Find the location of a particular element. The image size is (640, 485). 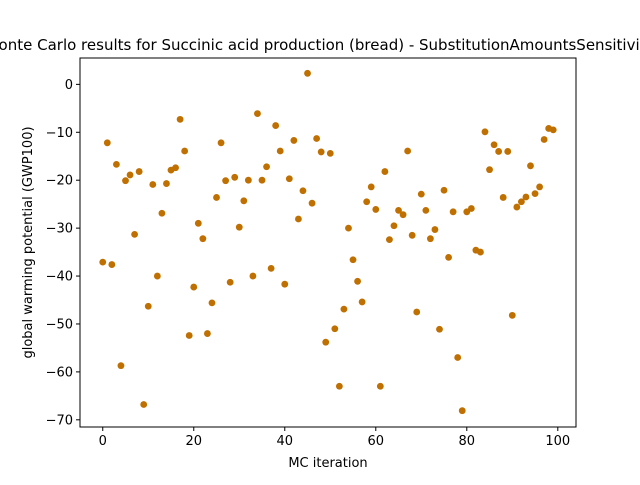

y-tick-label: −20 is located at coordinates (59, 181).